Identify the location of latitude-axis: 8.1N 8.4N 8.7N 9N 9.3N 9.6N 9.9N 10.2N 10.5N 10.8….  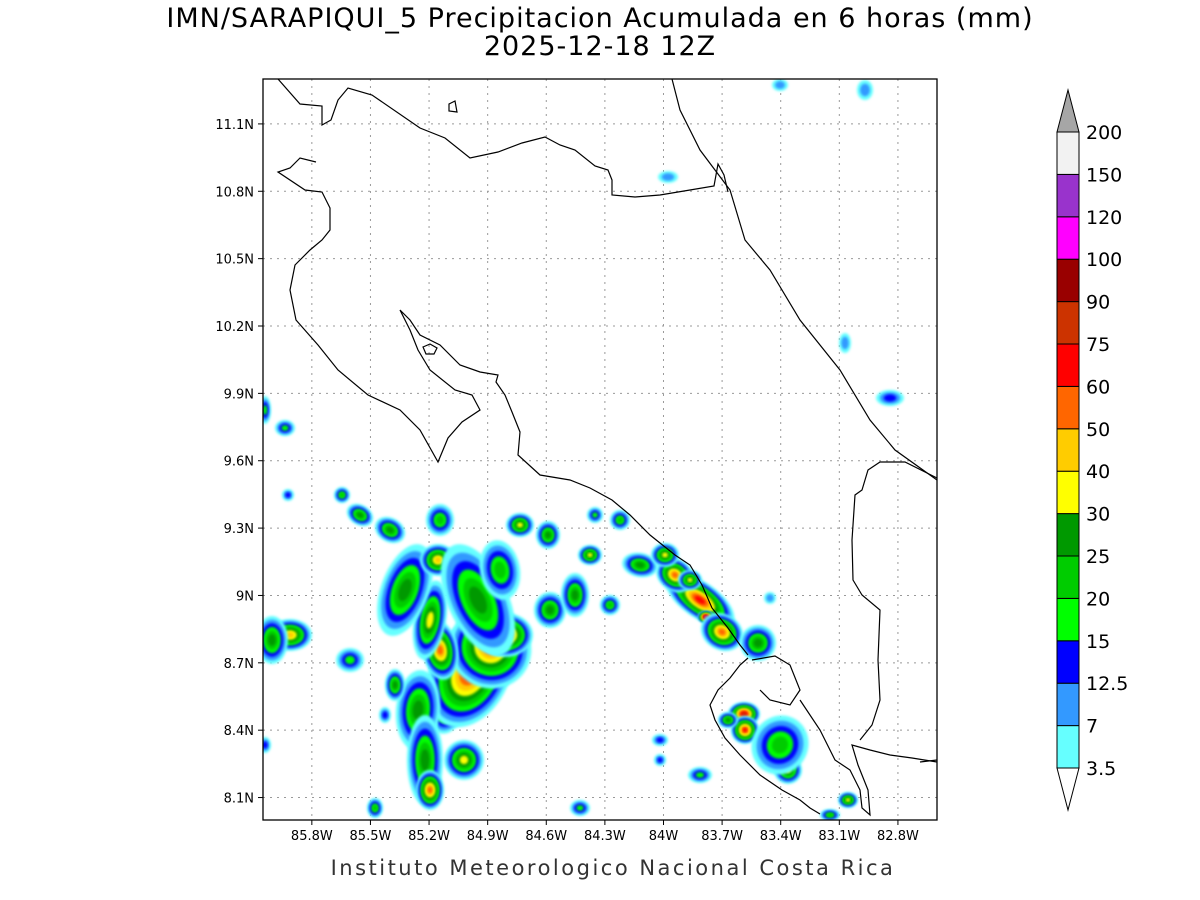
(239, 462).